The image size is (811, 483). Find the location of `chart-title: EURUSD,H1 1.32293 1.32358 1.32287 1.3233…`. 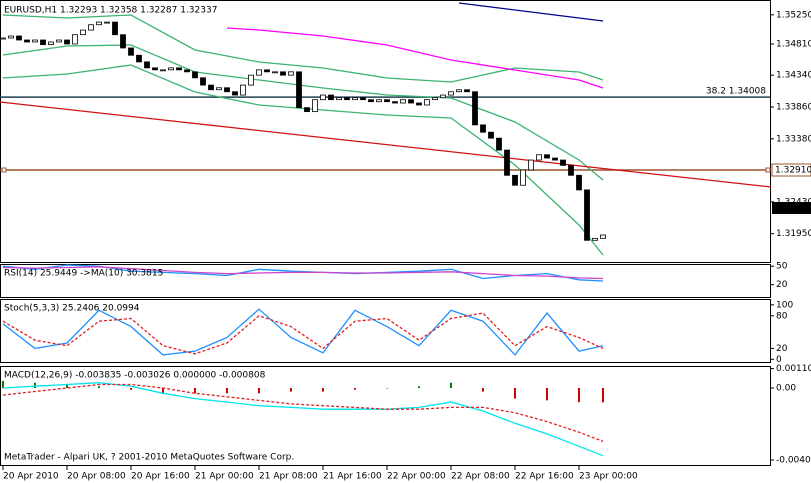

chart-title: EURUSD,H1 1.32293 1.32358 1.32287 1.3233… is located at coordinates (110, 11).